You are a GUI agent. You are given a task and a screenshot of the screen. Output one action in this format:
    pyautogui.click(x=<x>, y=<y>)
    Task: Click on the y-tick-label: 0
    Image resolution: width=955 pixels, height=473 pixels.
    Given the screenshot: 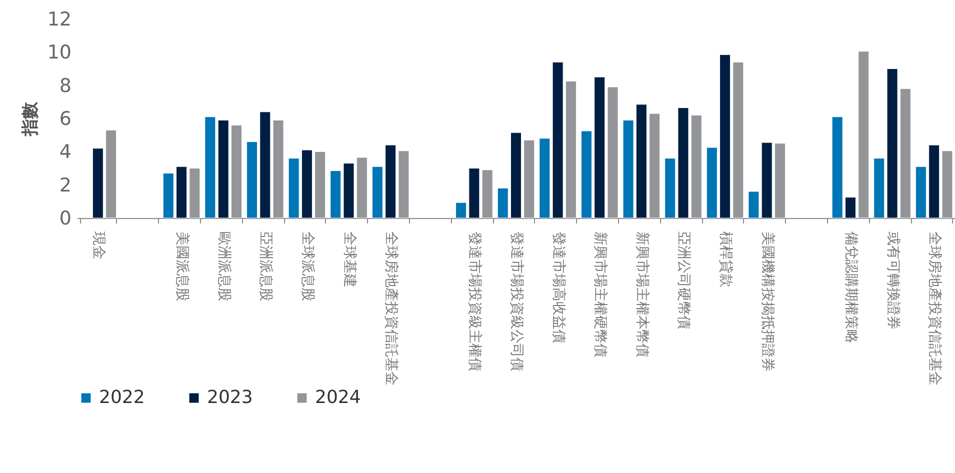 What is the action you would take?
    pyautogui.click(x=65, y=219)
    